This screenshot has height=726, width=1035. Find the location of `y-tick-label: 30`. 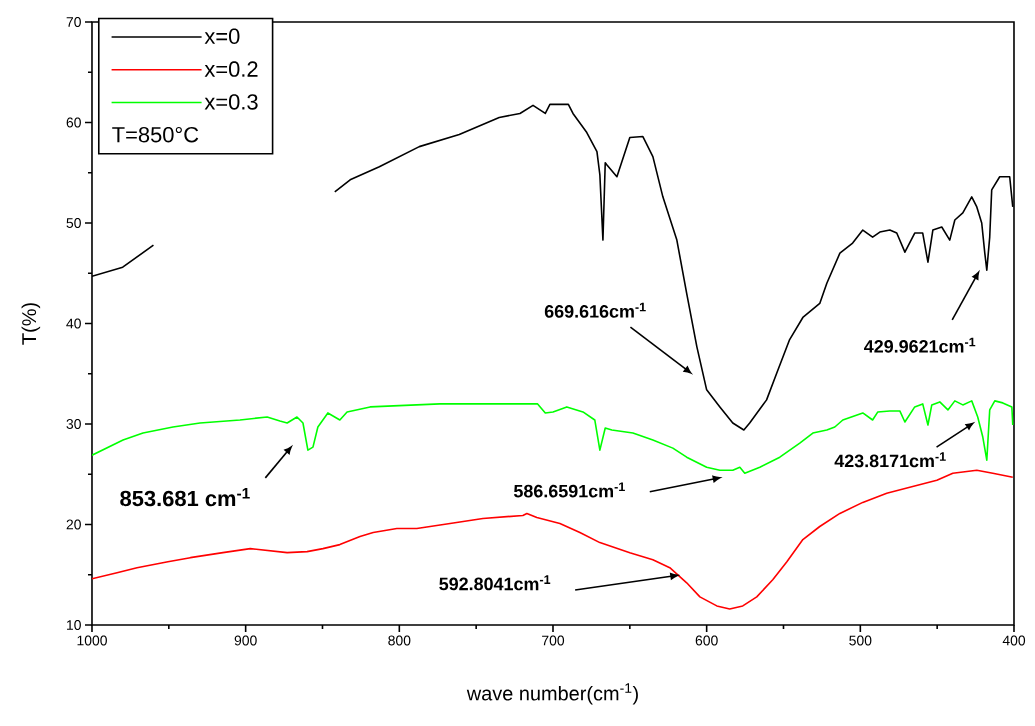

y-tick-label: 30 is located at coordinates (73, 424).